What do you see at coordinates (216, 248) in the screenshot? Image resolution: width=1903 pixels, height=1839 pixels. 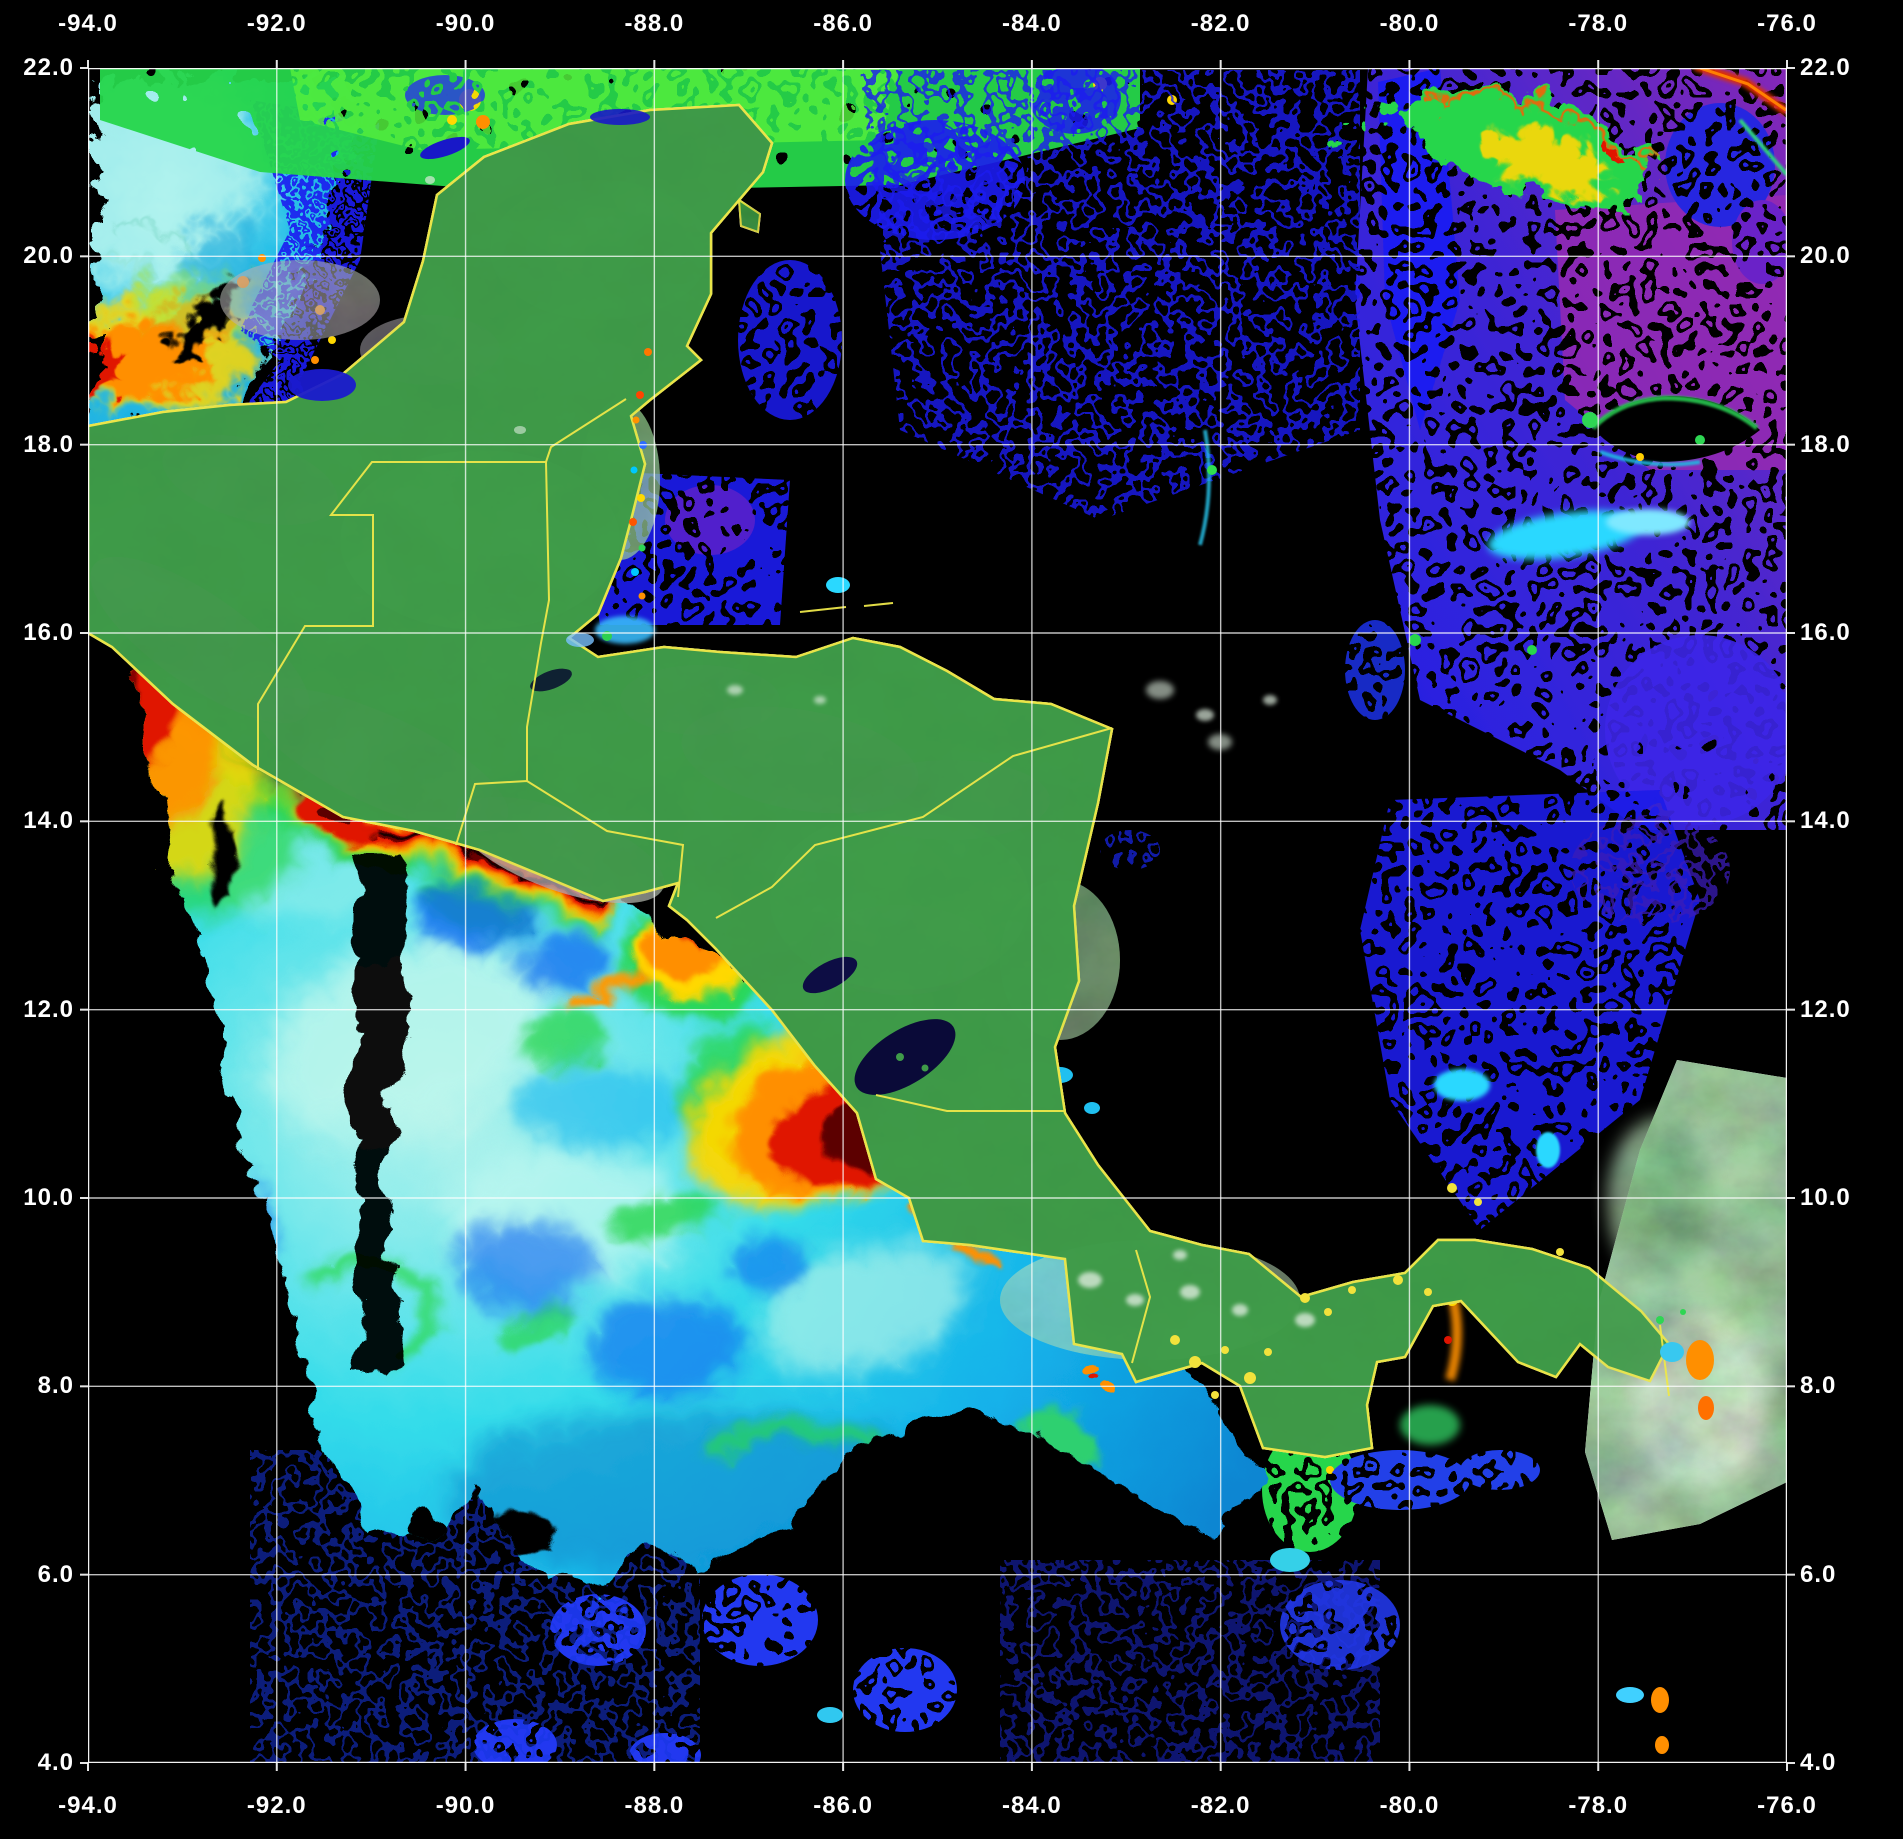 I see `gulf-of-mexico-chlorophyll-field` at bounding box center [216, 248].